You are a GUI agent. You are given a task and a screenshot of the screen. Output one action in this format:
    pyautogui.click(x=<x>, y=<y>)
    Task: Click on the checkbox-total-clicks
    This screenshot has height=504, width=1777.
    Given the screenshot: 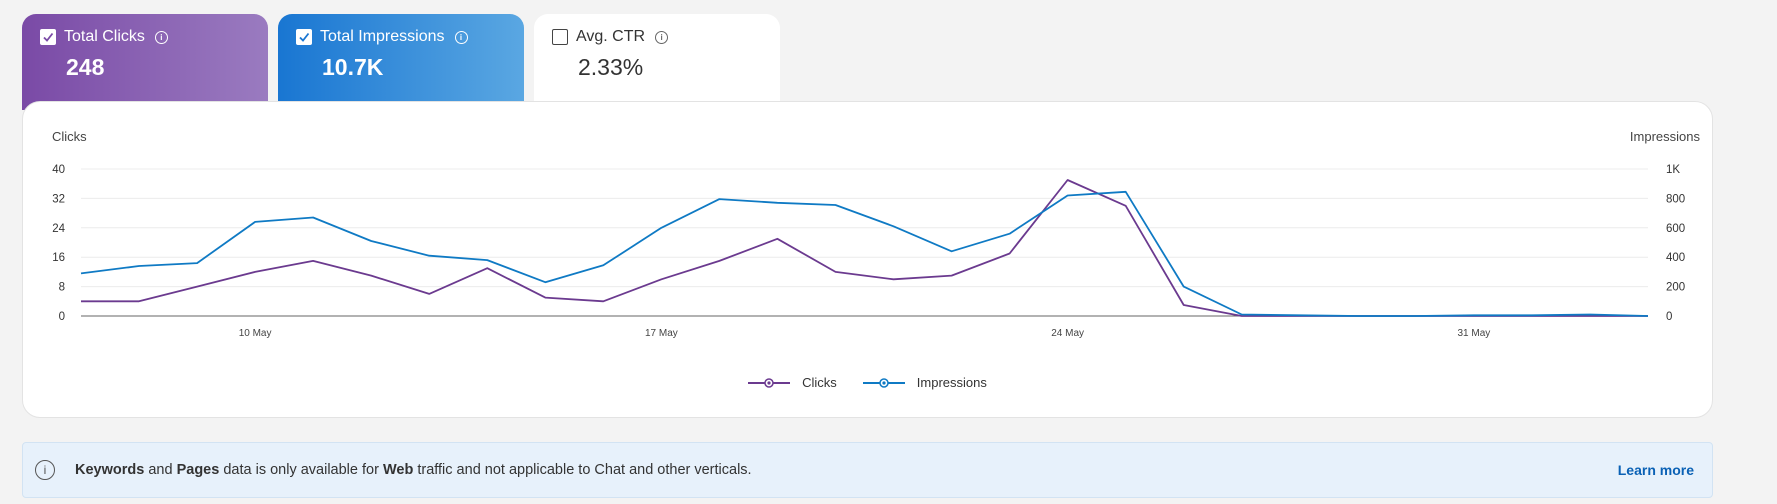 What is the action you would take?
    pyautogui.click(x=48, y=37)
    